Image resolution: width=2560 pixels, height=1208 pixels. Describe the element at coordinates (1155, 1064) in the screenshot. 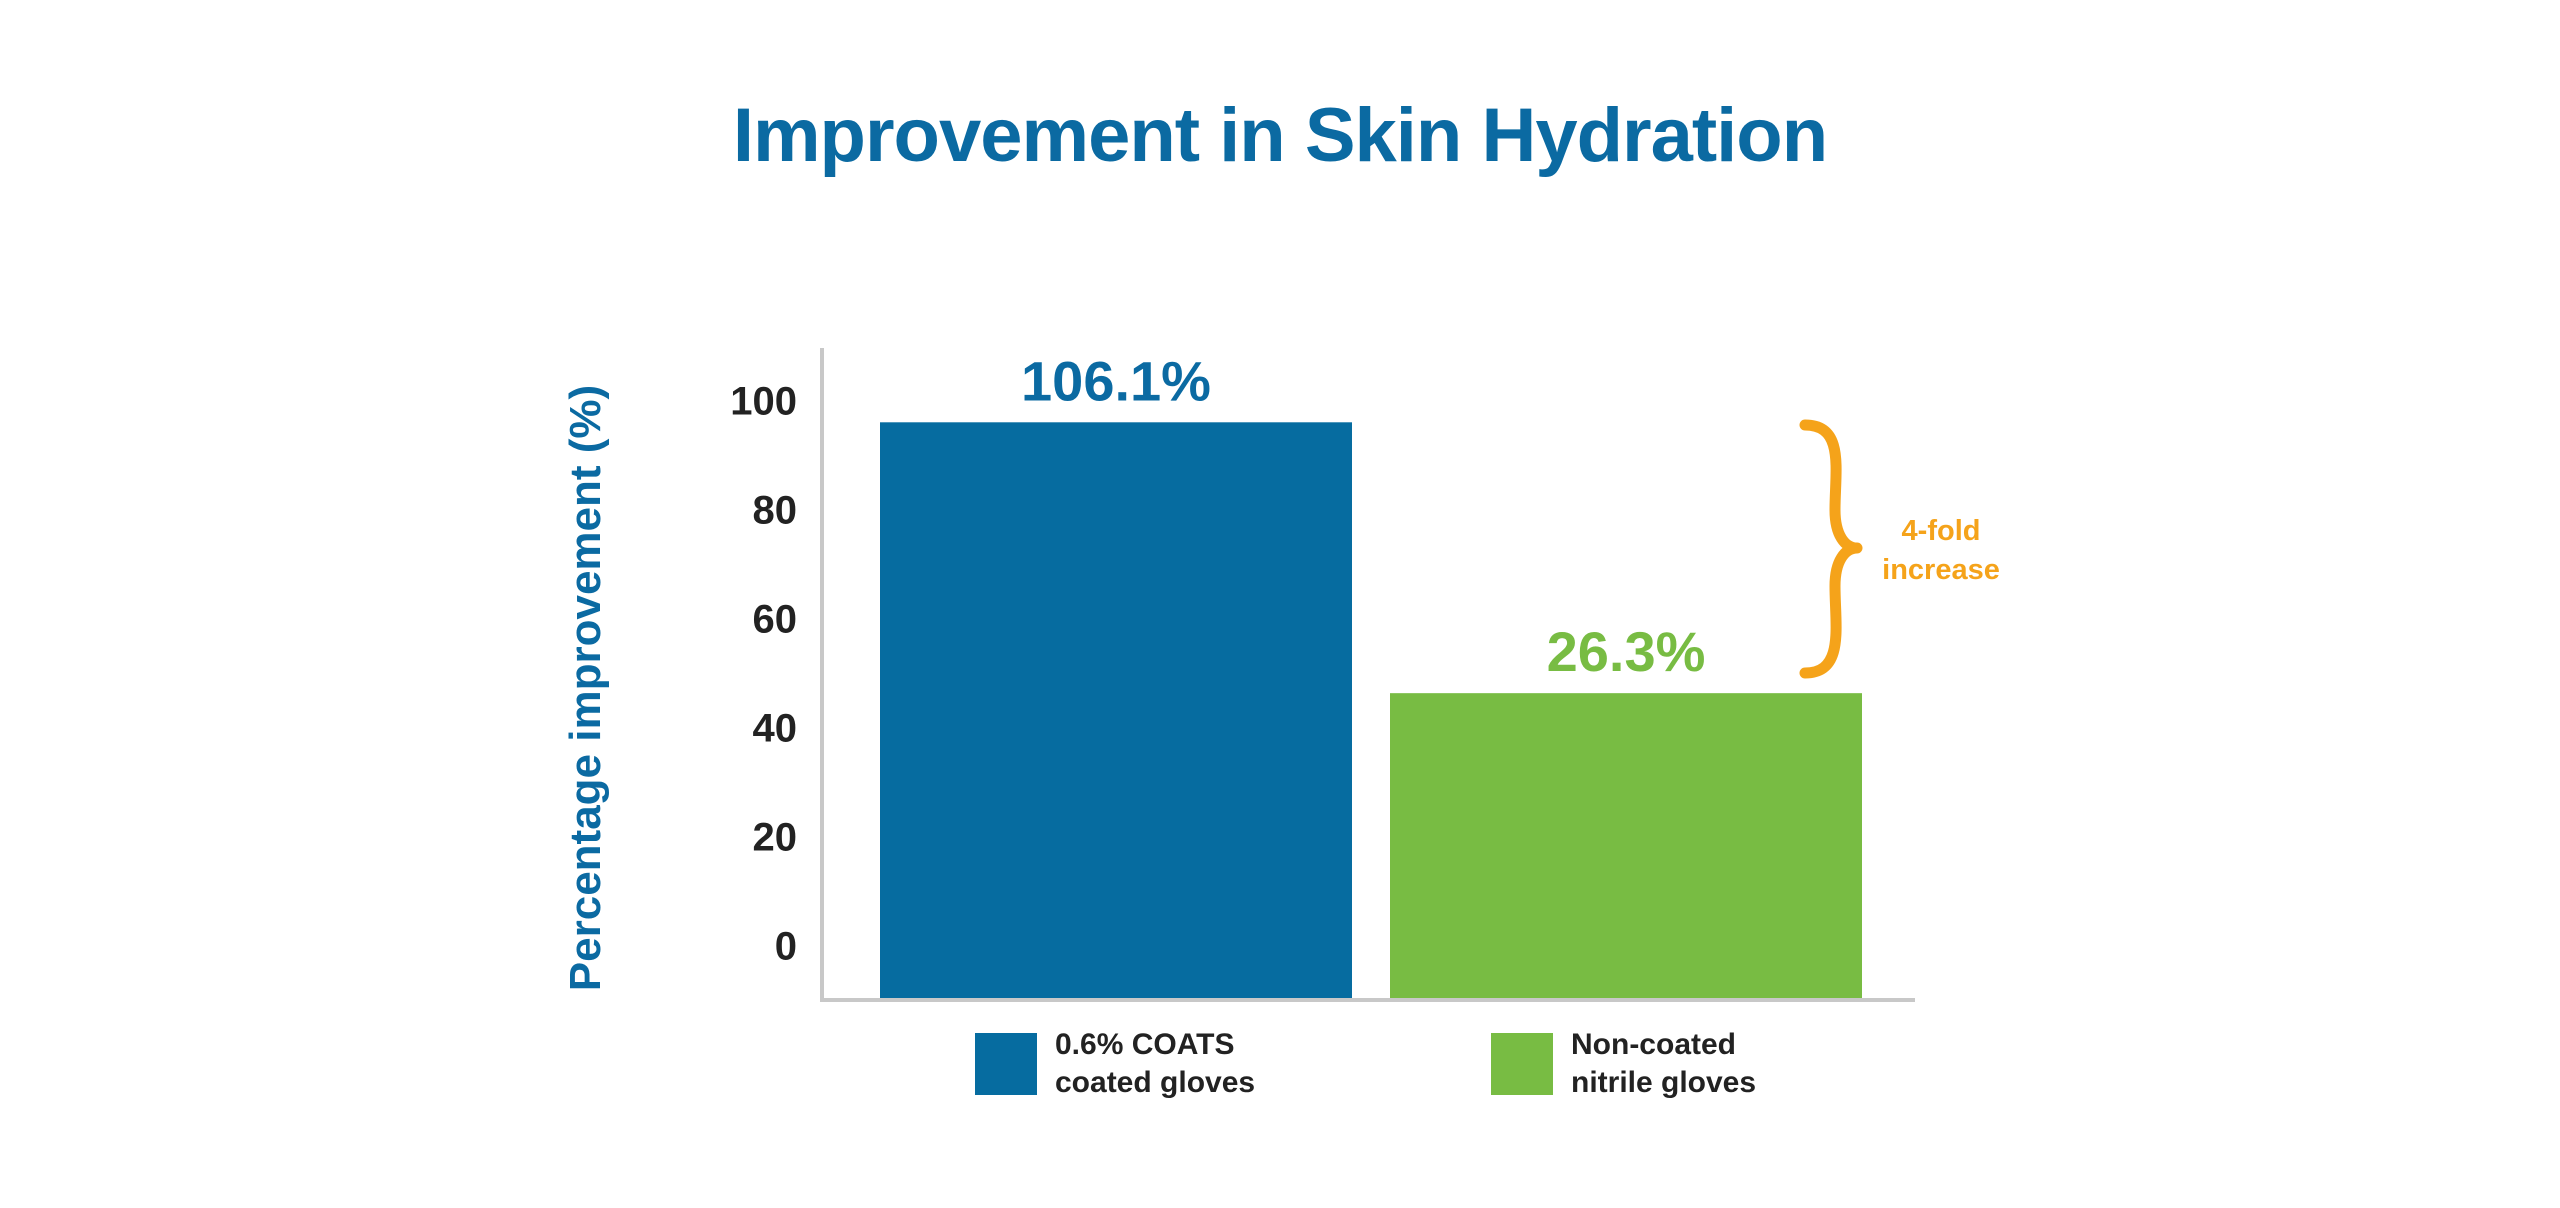

I see `legend-label-coats: 0.6% COATS coated gloves` at that location.